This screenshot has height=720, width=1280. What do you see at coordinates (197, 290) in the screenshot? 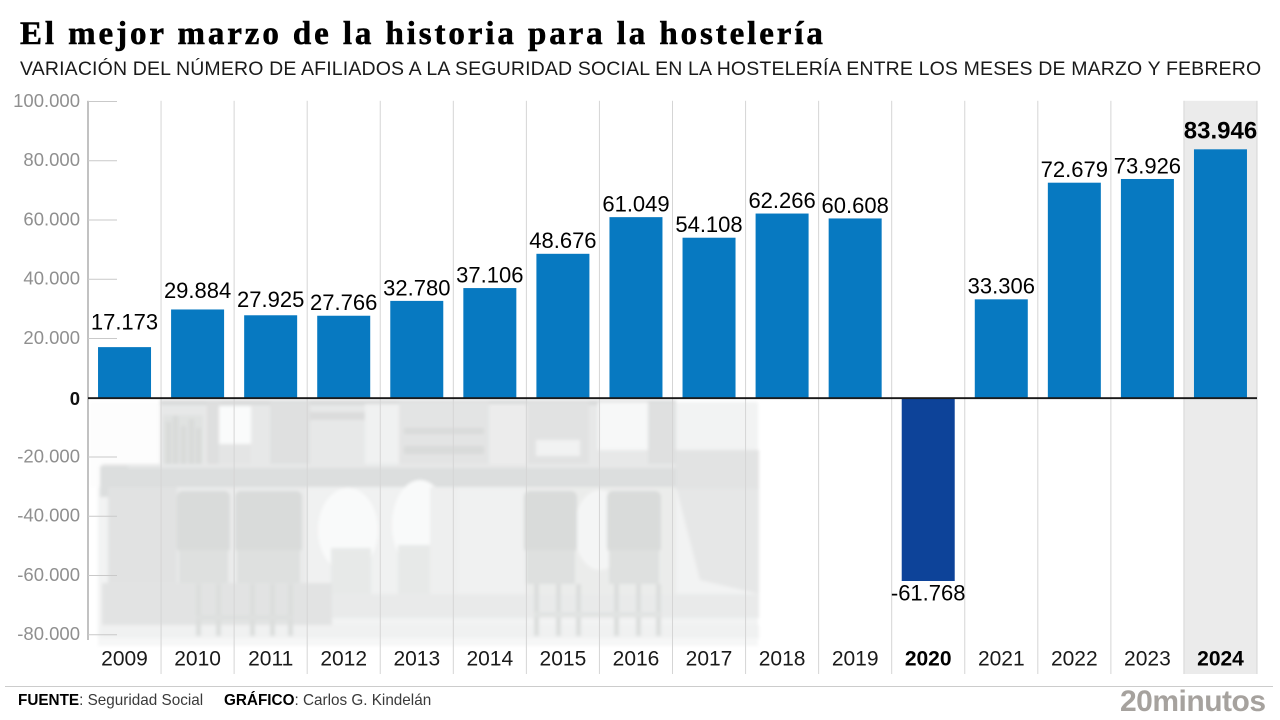
I see `svg-text: 29.884` at bounding box center [197, 290].